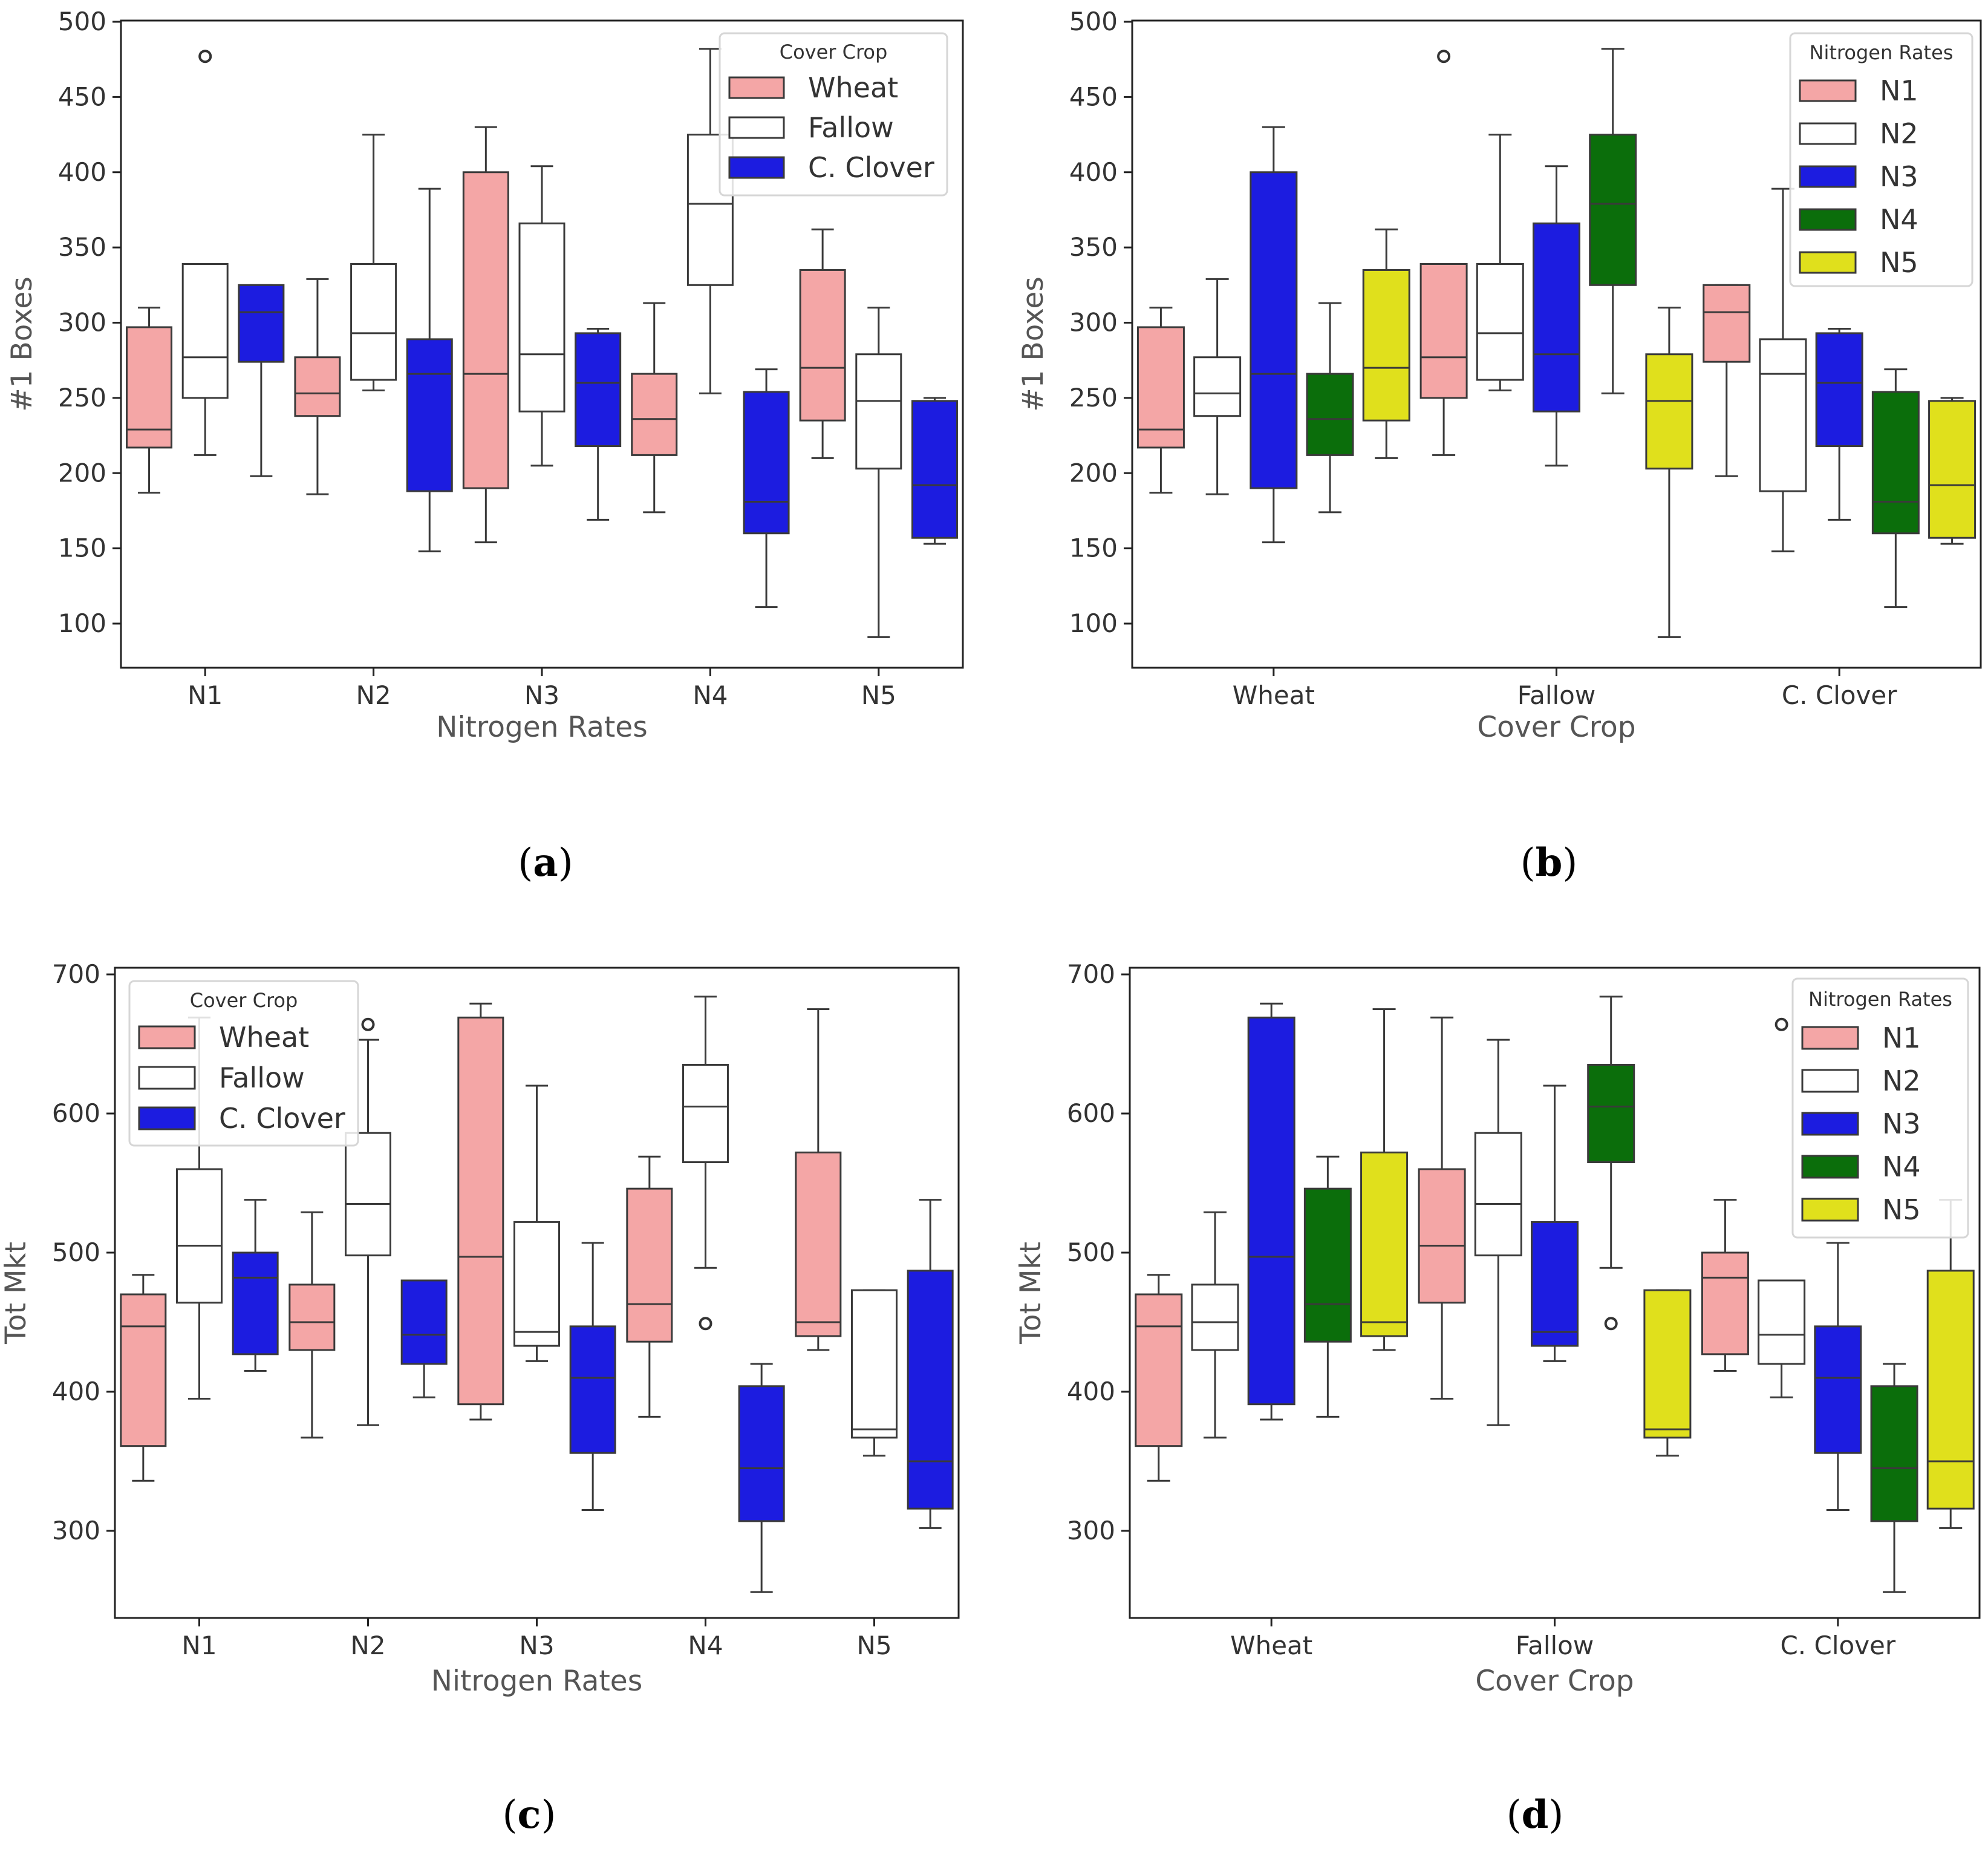 This screenshot has height=1849, width=1988. What do you see at coordinates (76, 1252) in the screenshot?
I see `y-tick-label: 500` at bounding box center [76, 1252].